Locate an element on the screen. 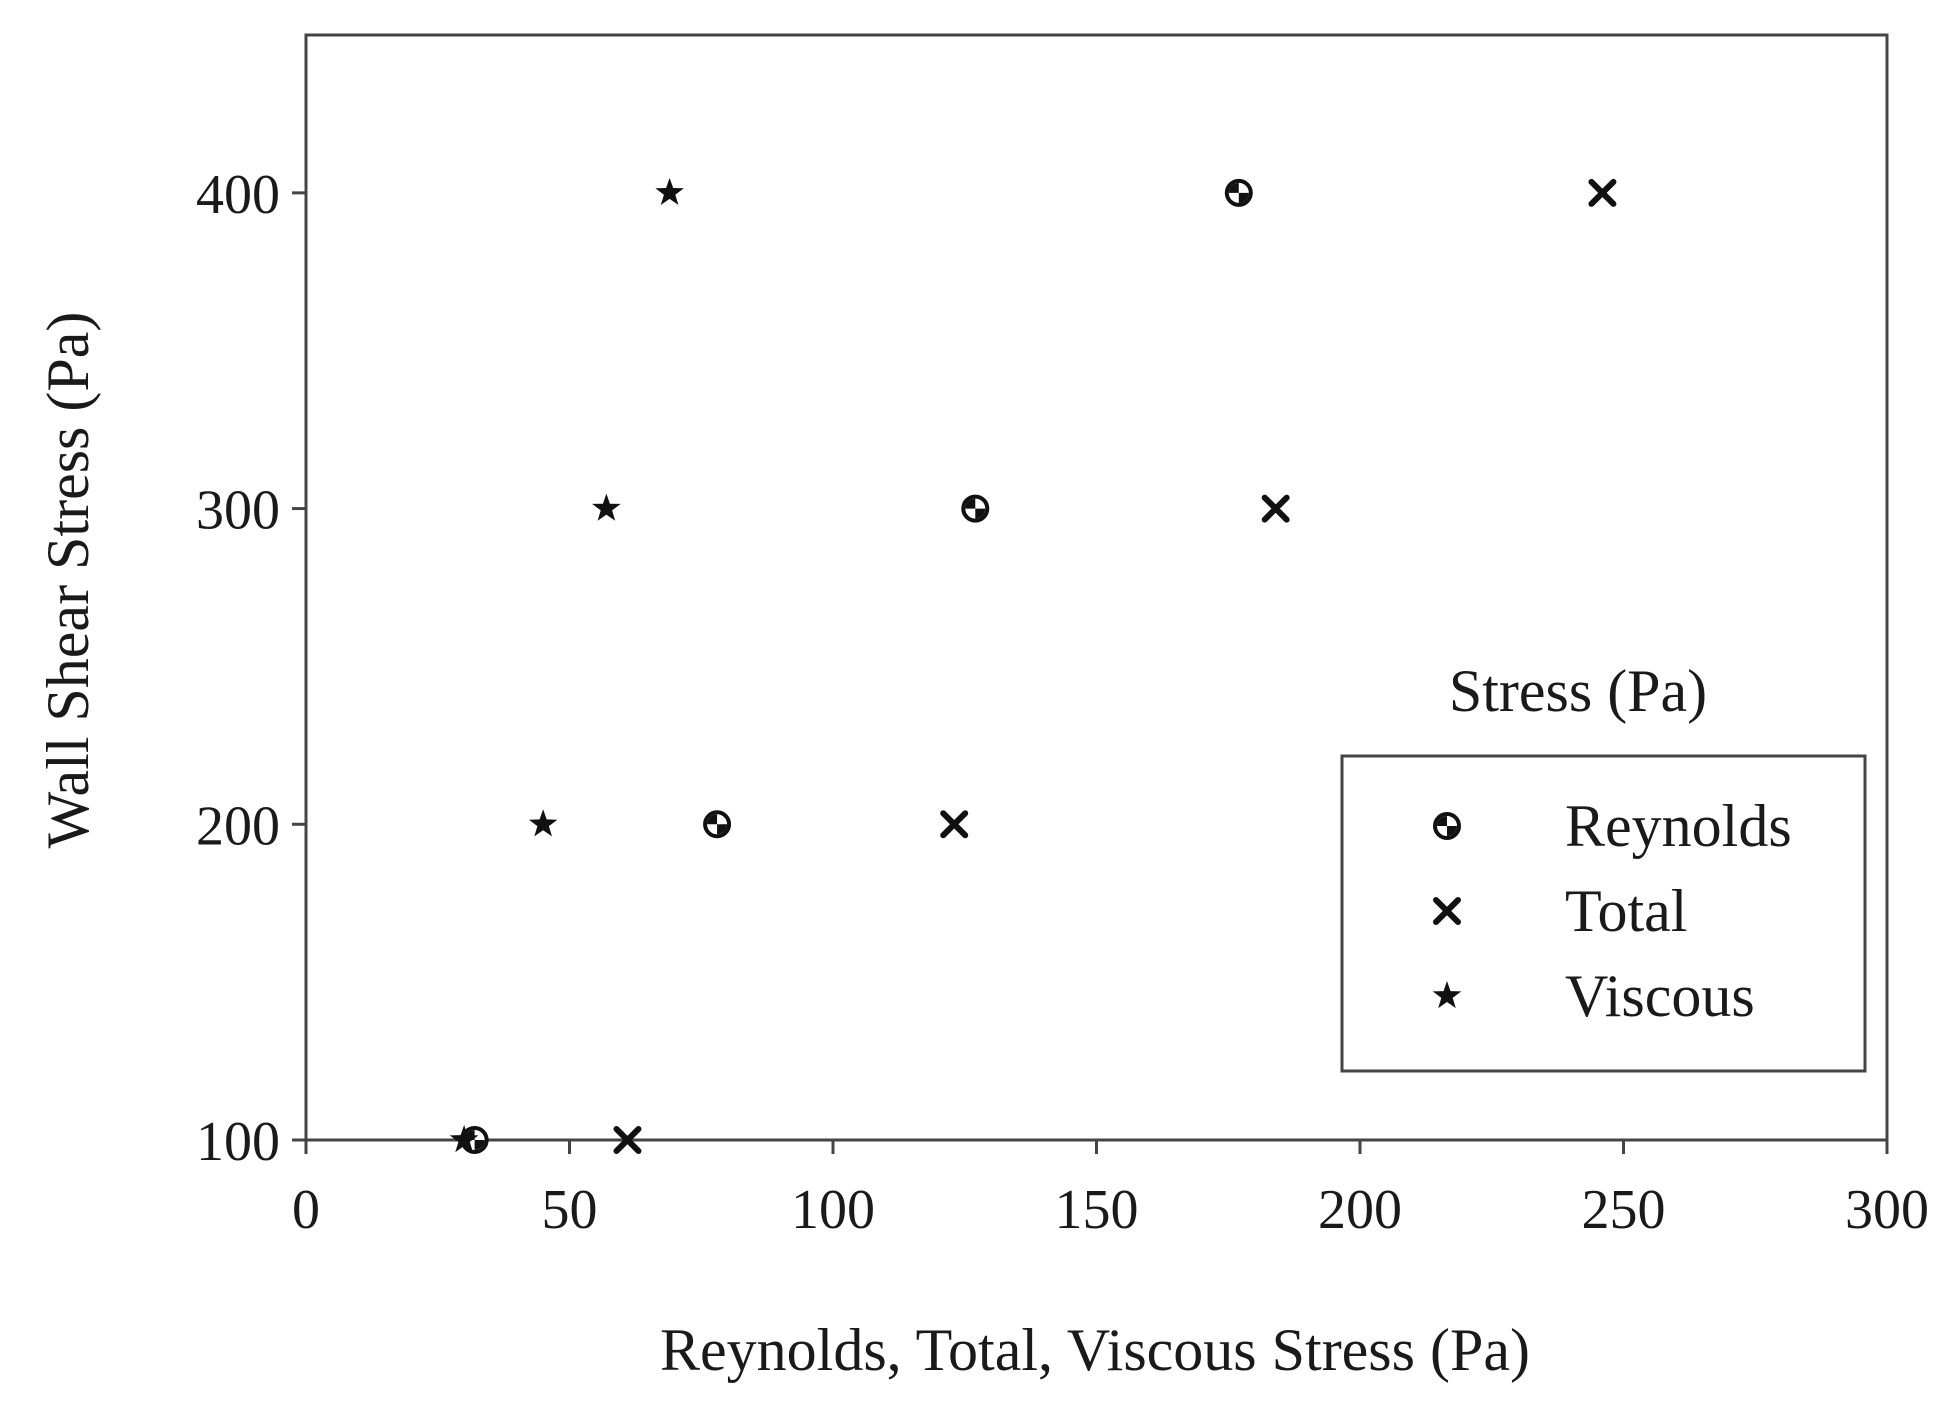 The width and height of the screenshot is (1950, 1408). x-tick-label: 200 is located at coordinates (1360, 1210).